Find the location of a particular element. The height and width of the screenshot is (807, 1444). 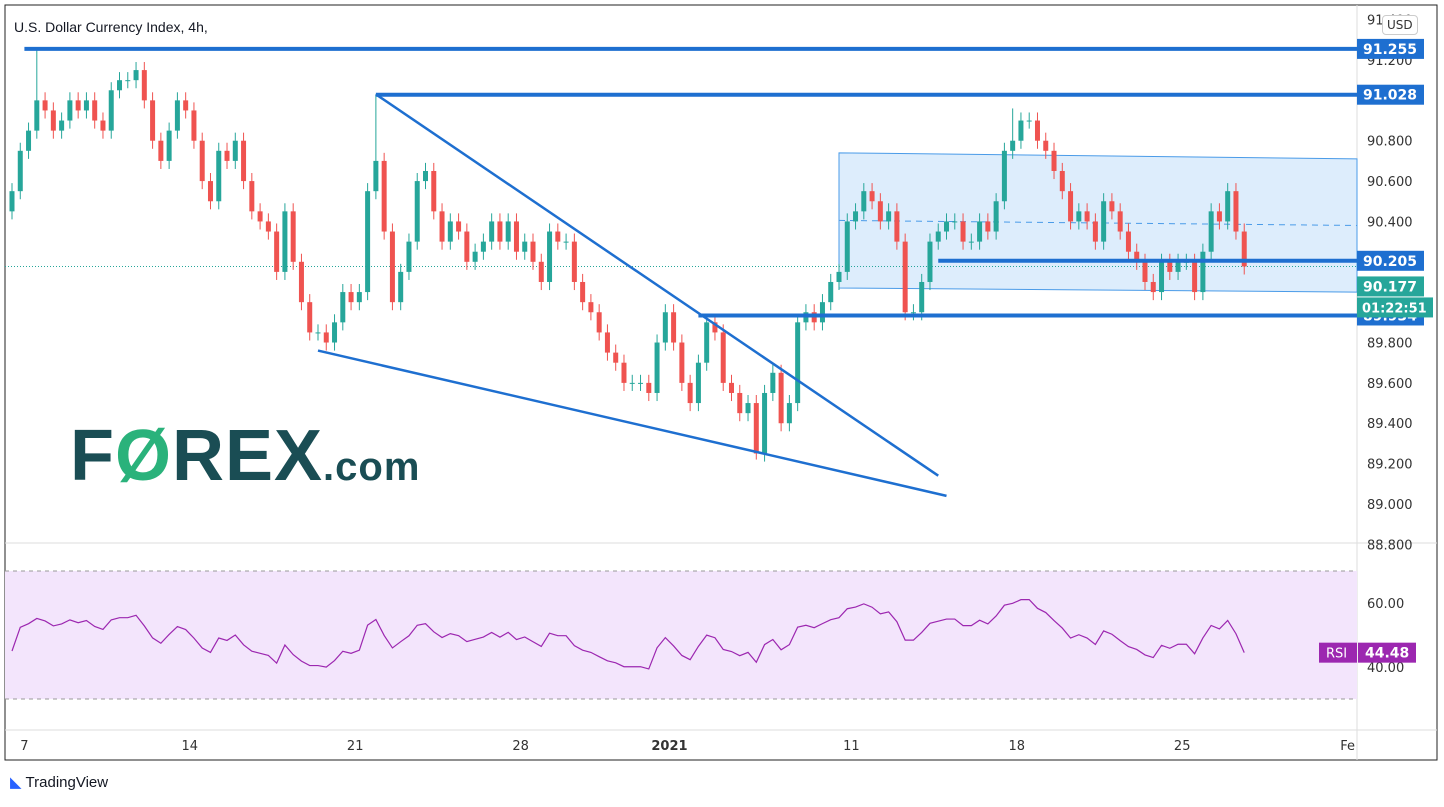

currency-button: USD is located at coordinates (1400, 25).